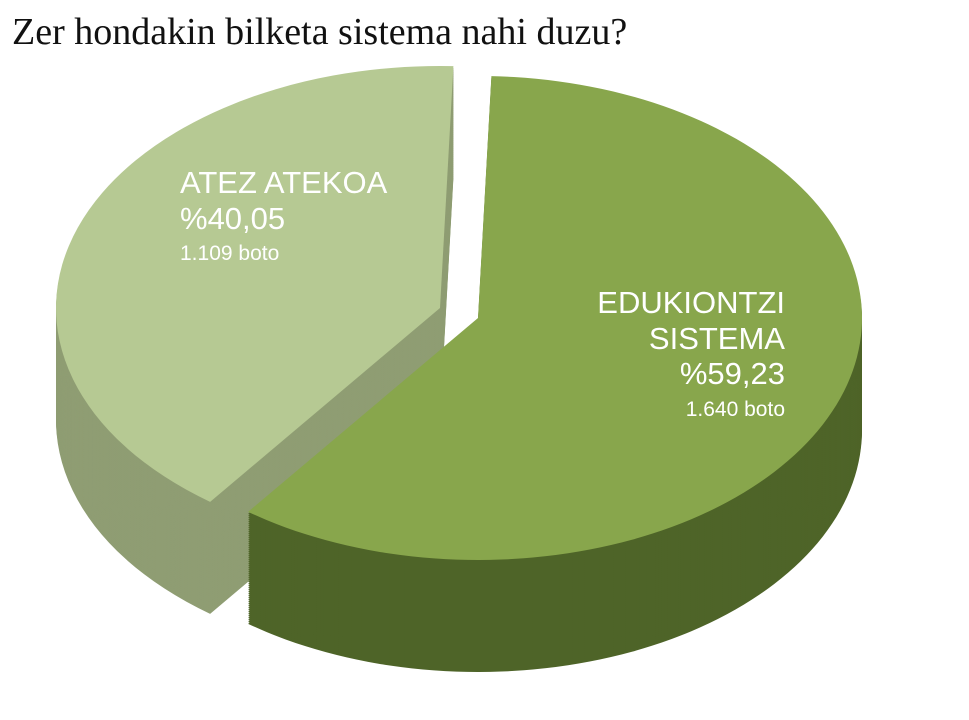 The image size is (969, 720). I want to click on value-label: %59,23, so click(732, 374).